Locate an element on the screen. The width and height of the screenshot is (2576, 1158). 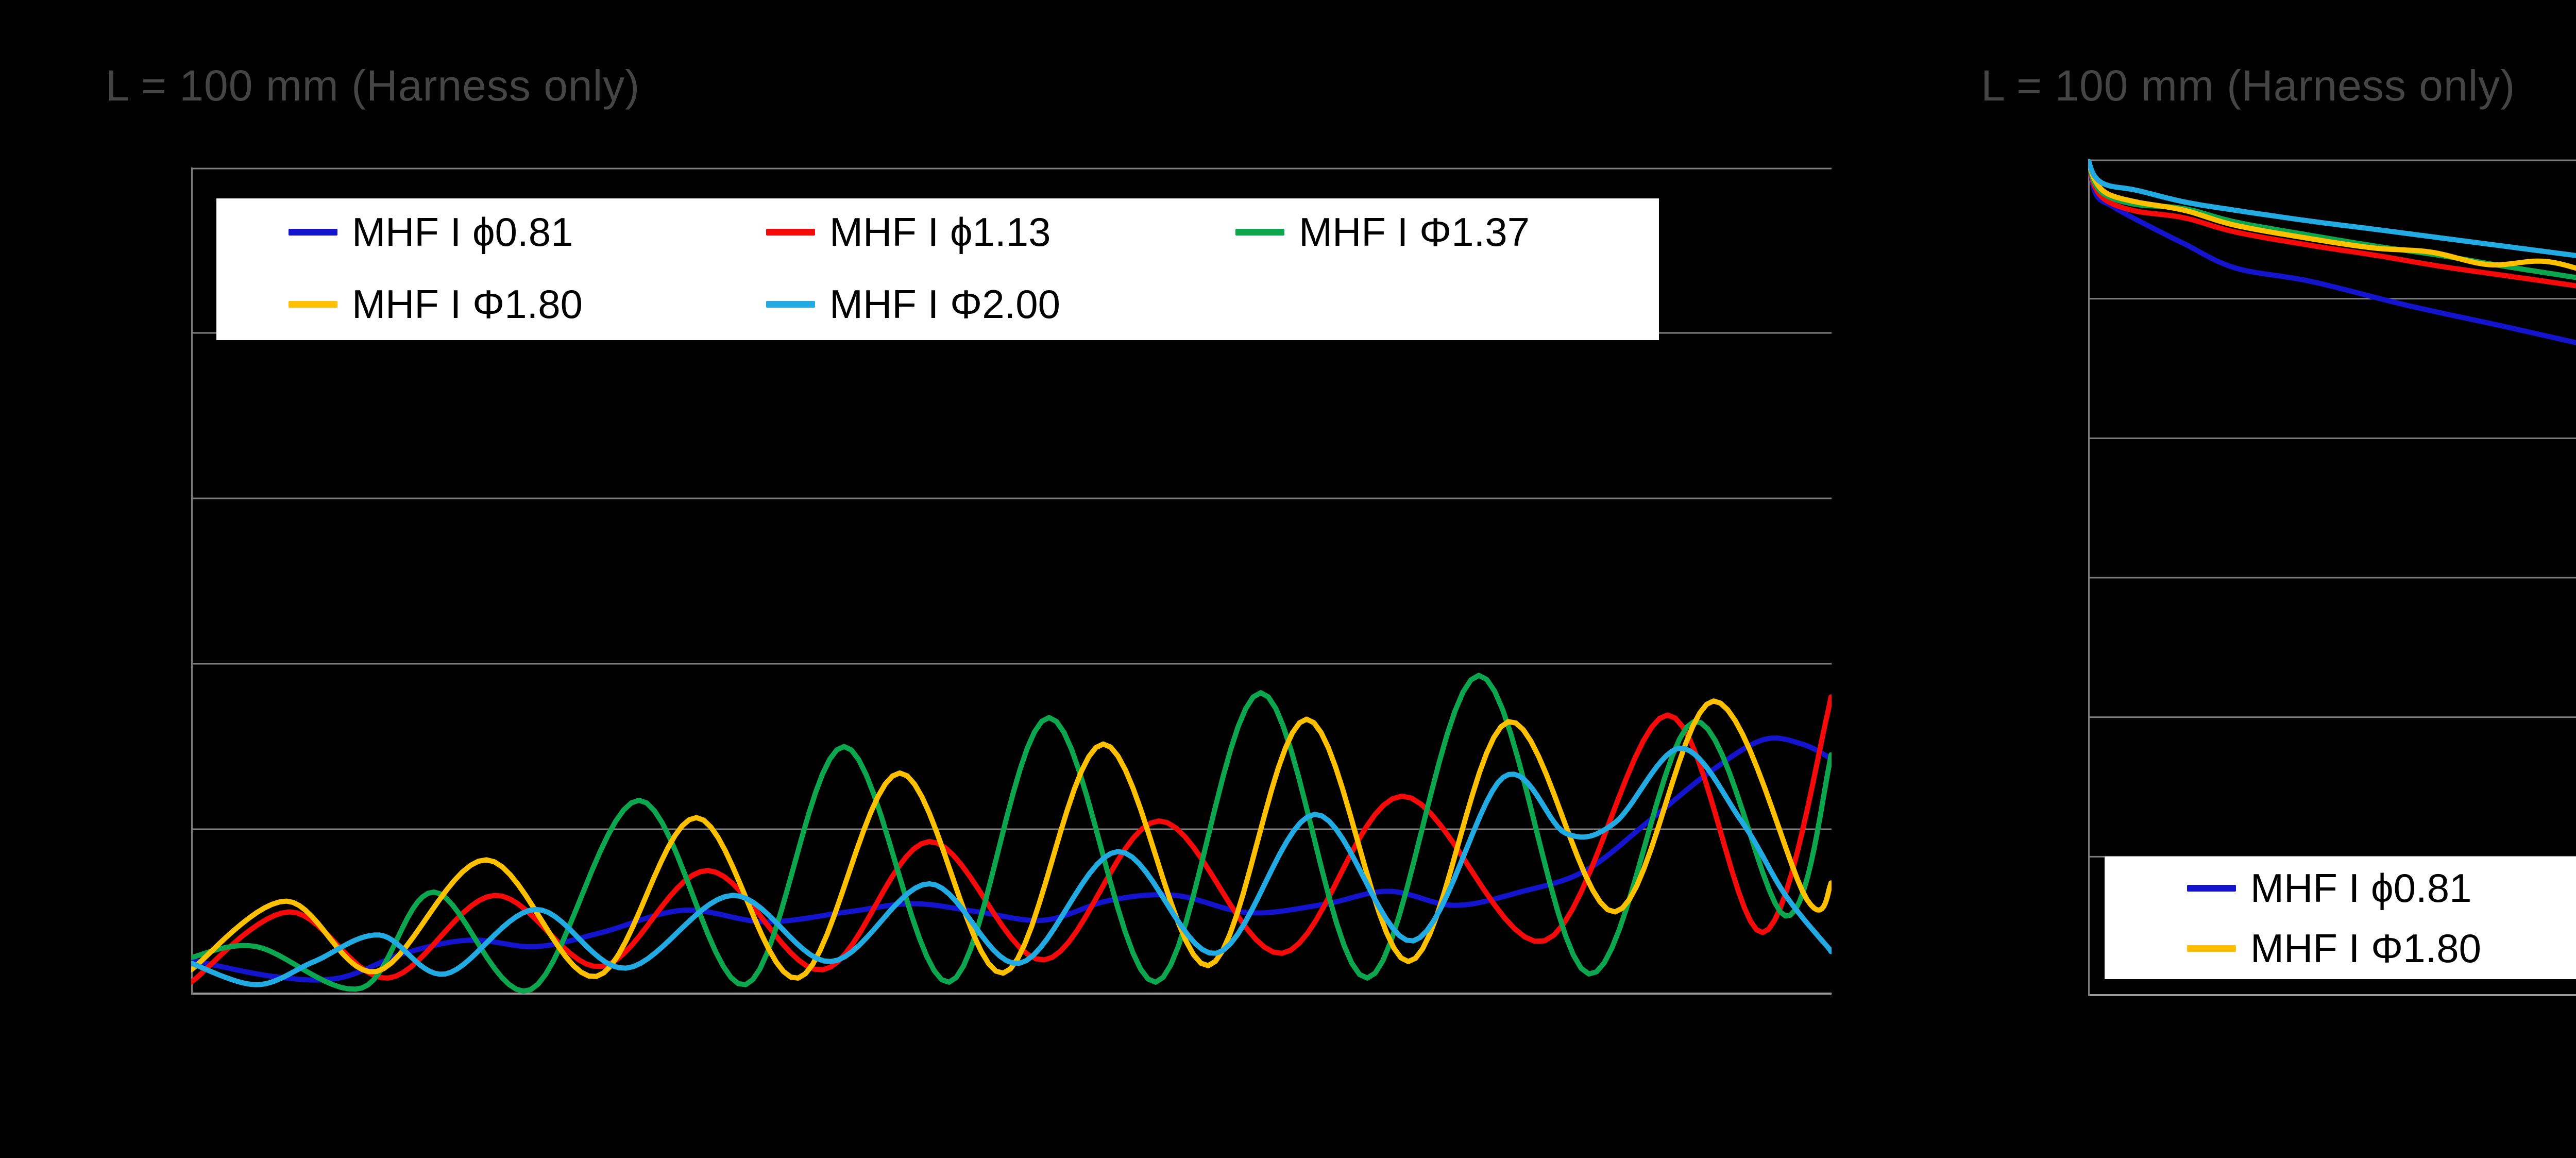
legend-item: MHF I ϕ1.13 is located at coordinates (908, 232).